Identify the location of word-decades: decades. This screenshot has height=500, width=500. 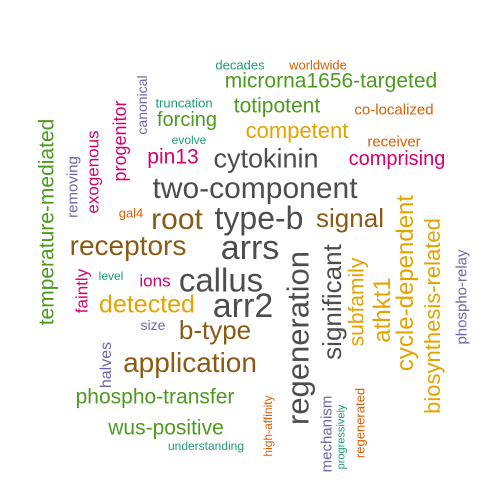
(240, 65).